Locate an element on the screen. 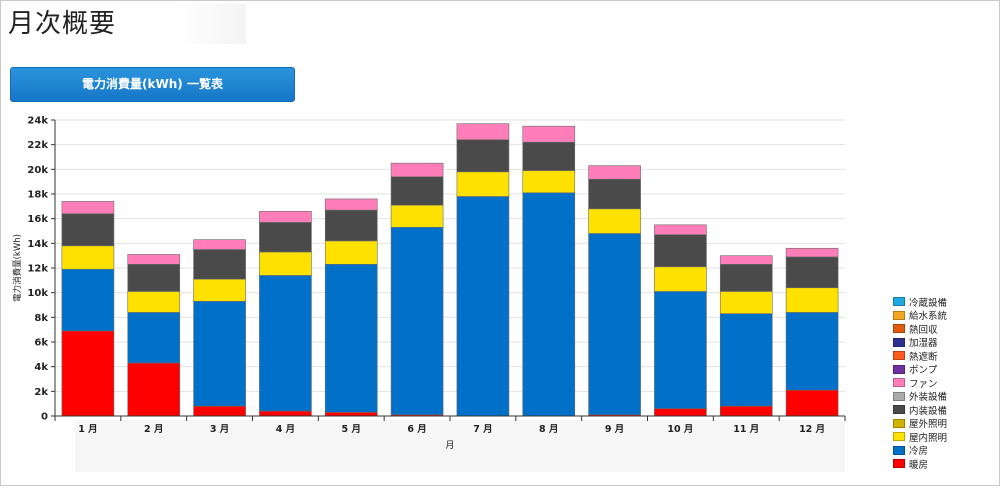 The width and height of the screenshot is (1000, 490). y-tick-label: 8k is located at coordinates (41, 318).